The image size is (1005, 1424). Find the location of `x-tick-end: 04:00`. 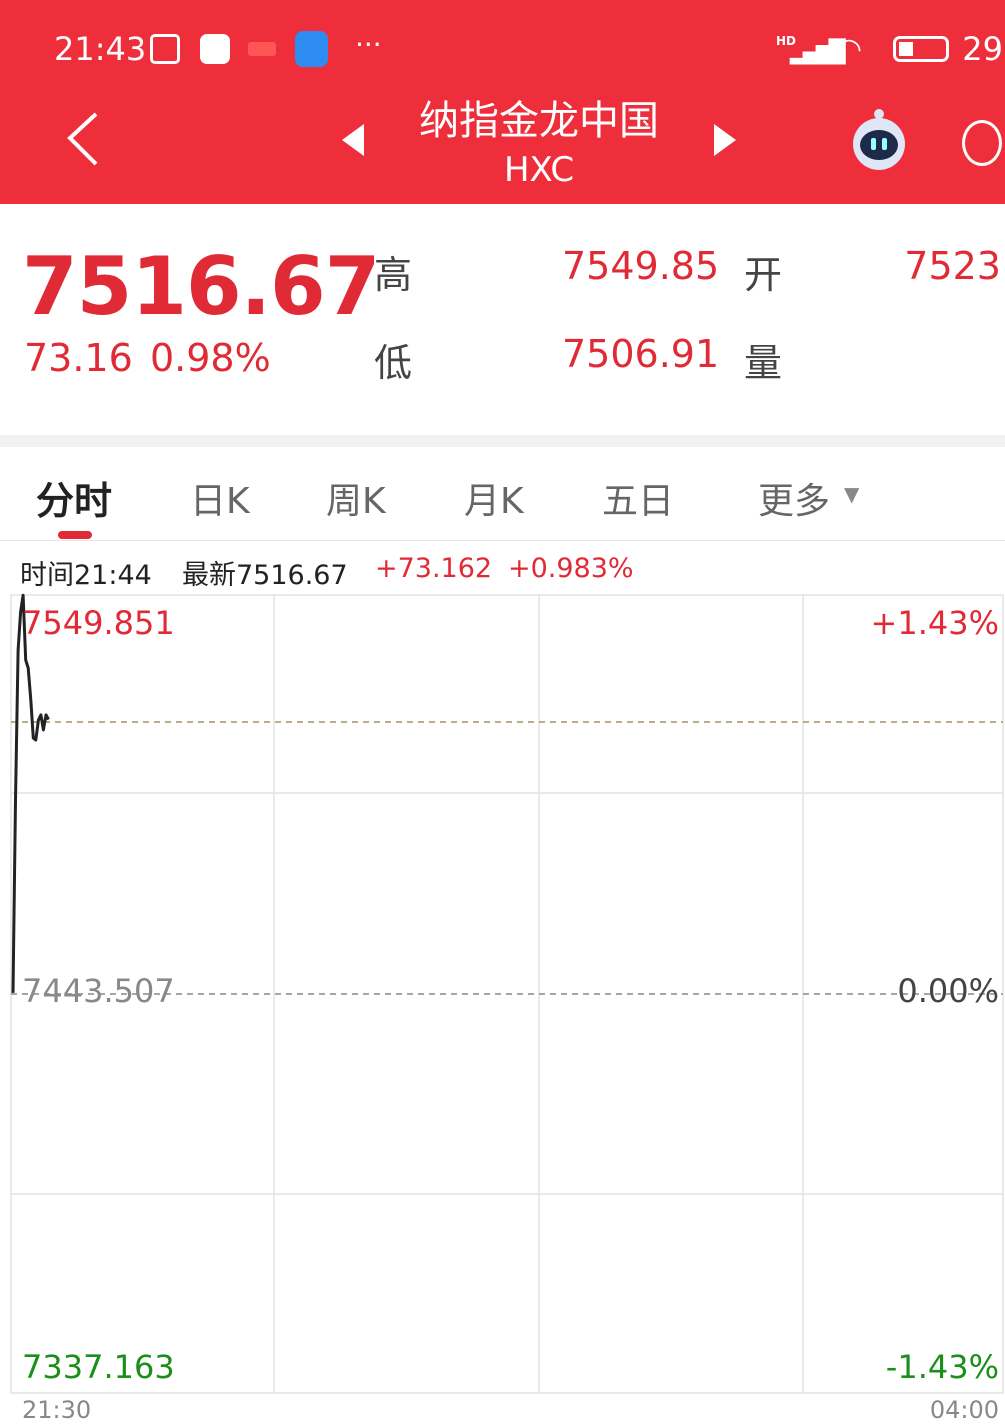

x-tick-end: 04:00 is located at coordinates (964, 1410).